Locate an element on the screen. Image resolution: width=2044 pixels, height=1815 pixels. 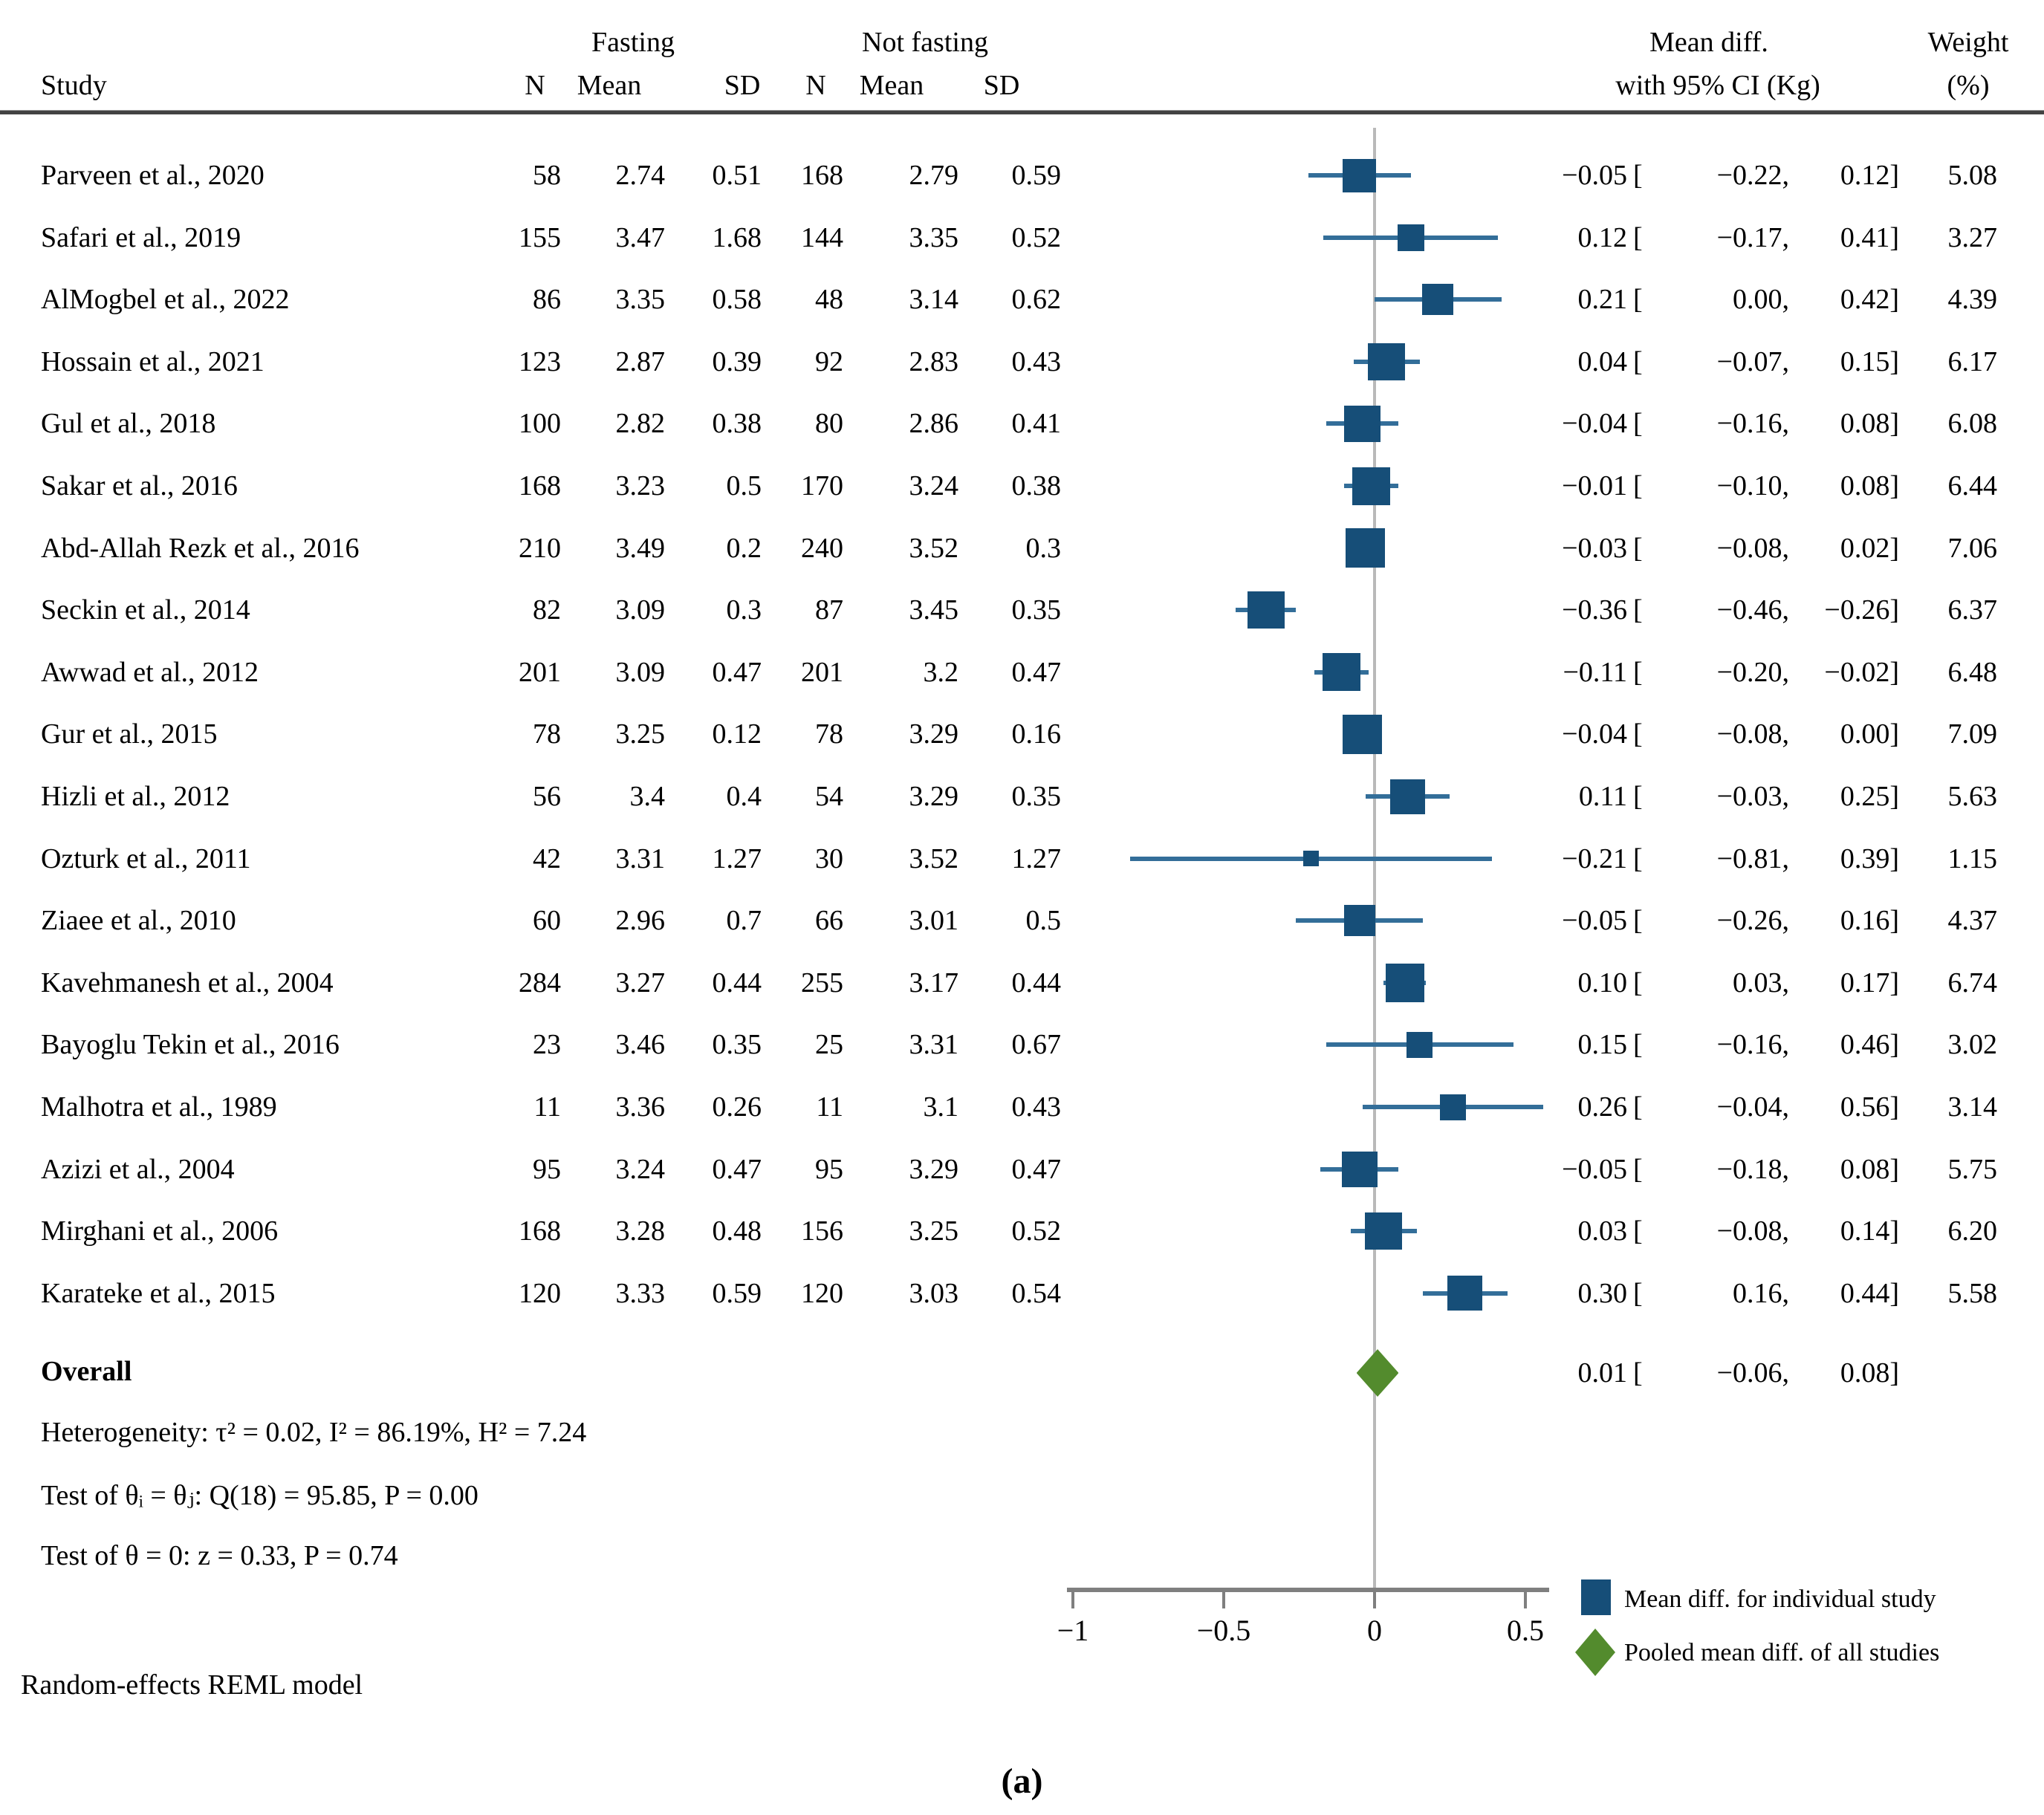
notfasting-mean: 3.52 is located at coordinates (934, 858).